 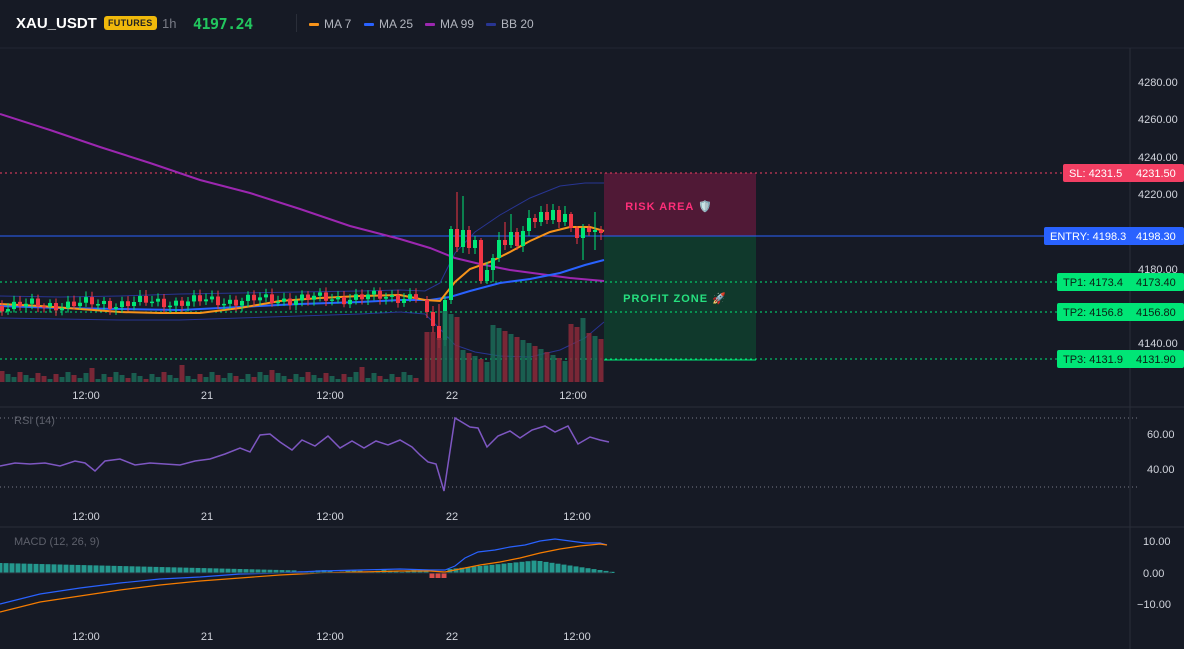 What do you see at coordinates (169, 23) in the screenshot?
I see `interval-label: 1h` at bounding box center [169, 23].